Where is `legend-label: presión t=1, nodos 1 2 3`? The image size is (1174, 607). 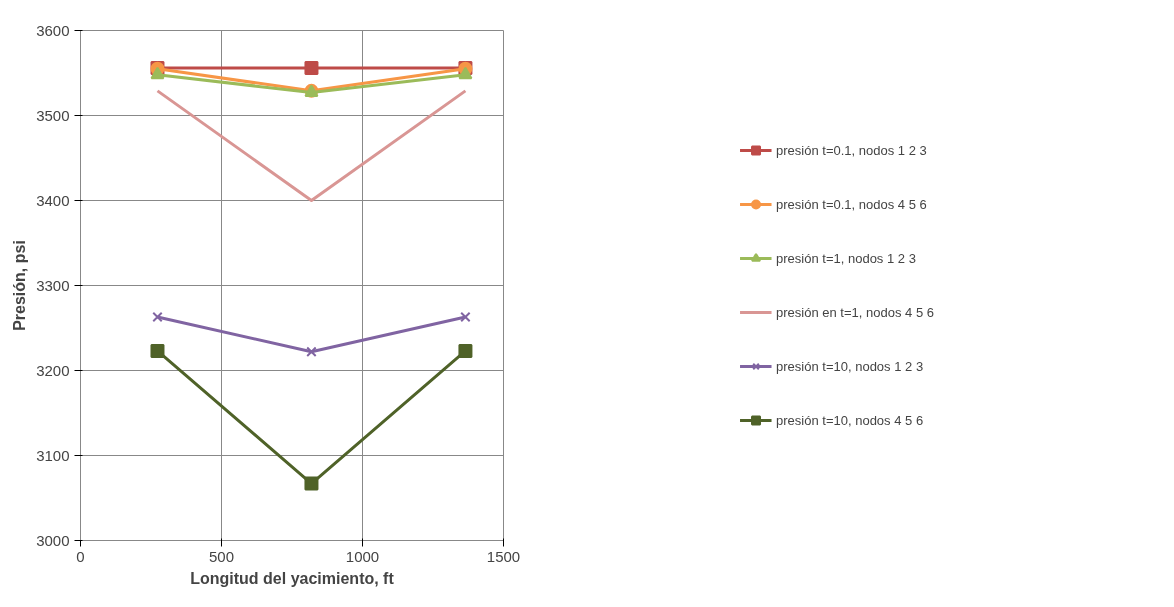 legend-label: presión t=1, nodos 1 2 3 is located at coordinates (846, 258).